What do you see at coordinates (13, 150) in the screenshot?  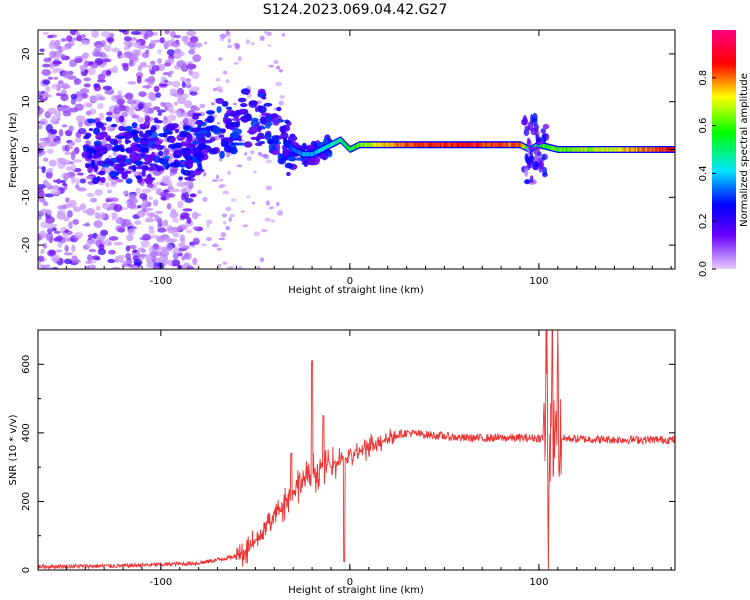 I see `spectrogram-y-axis-label: Frequency (Hz)` at bounding box center [13, 150].